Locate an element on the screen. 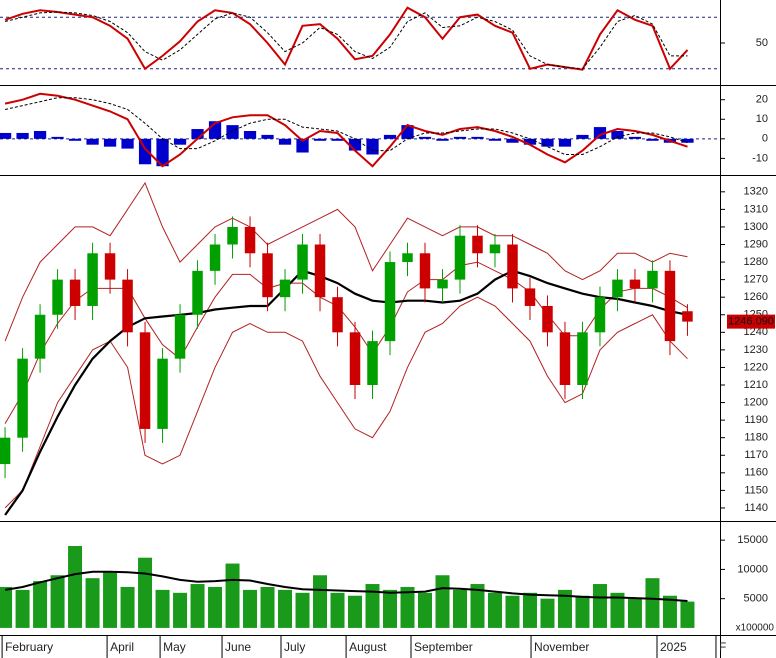  y-tick-label: 1260 is located at coordinates (756, 297).